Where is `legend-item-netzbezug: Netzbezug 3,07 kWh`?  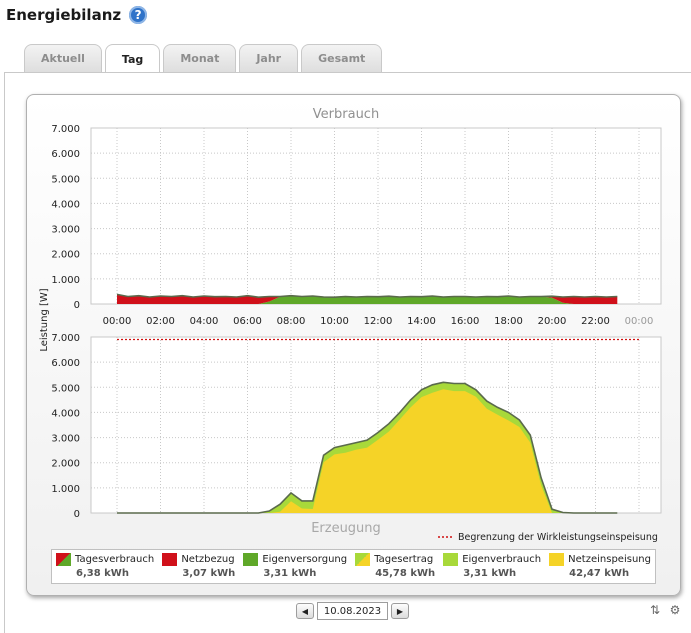 legend-item-netzbezug: Netzbezug 3,07 kWh is located at coordinates (198, 566).